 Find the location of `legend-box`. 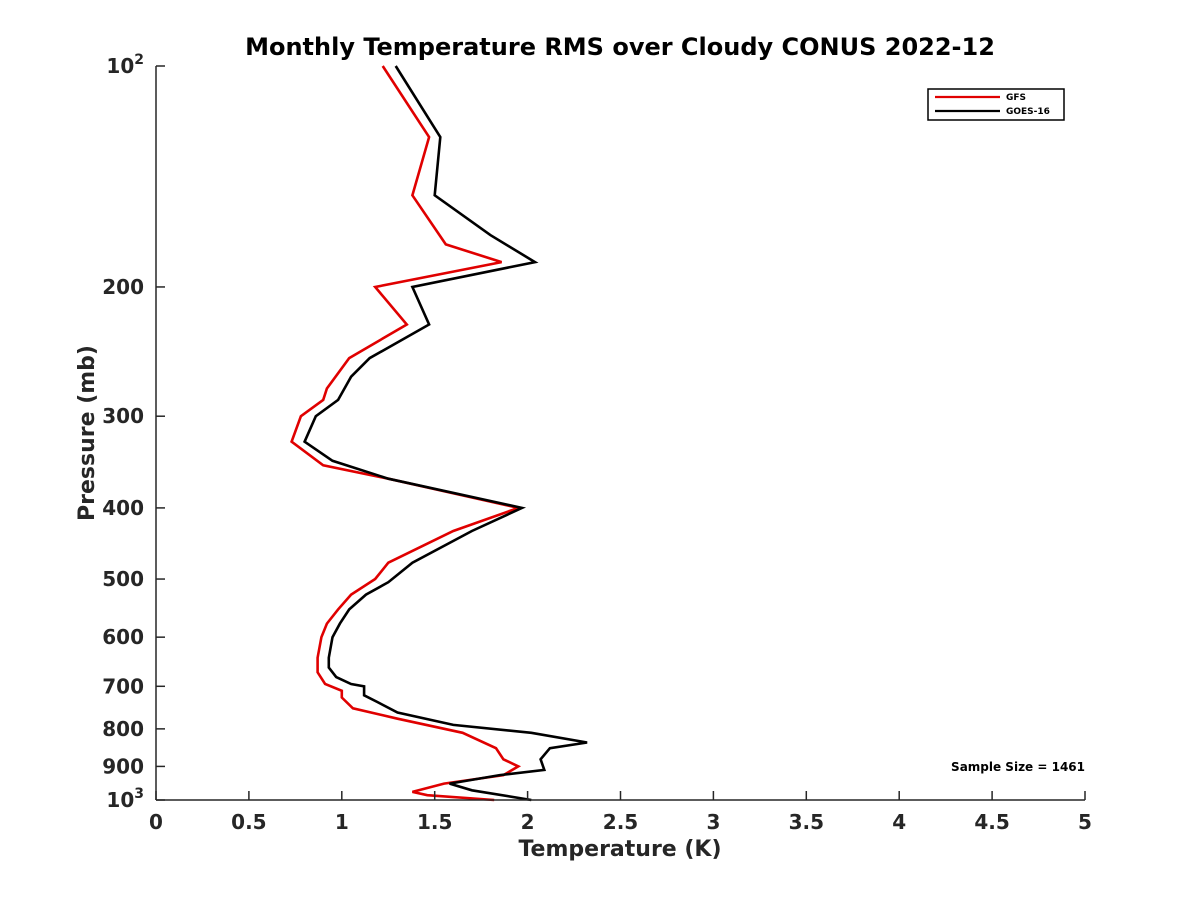

legend-box is located at coordinates (996, 104).